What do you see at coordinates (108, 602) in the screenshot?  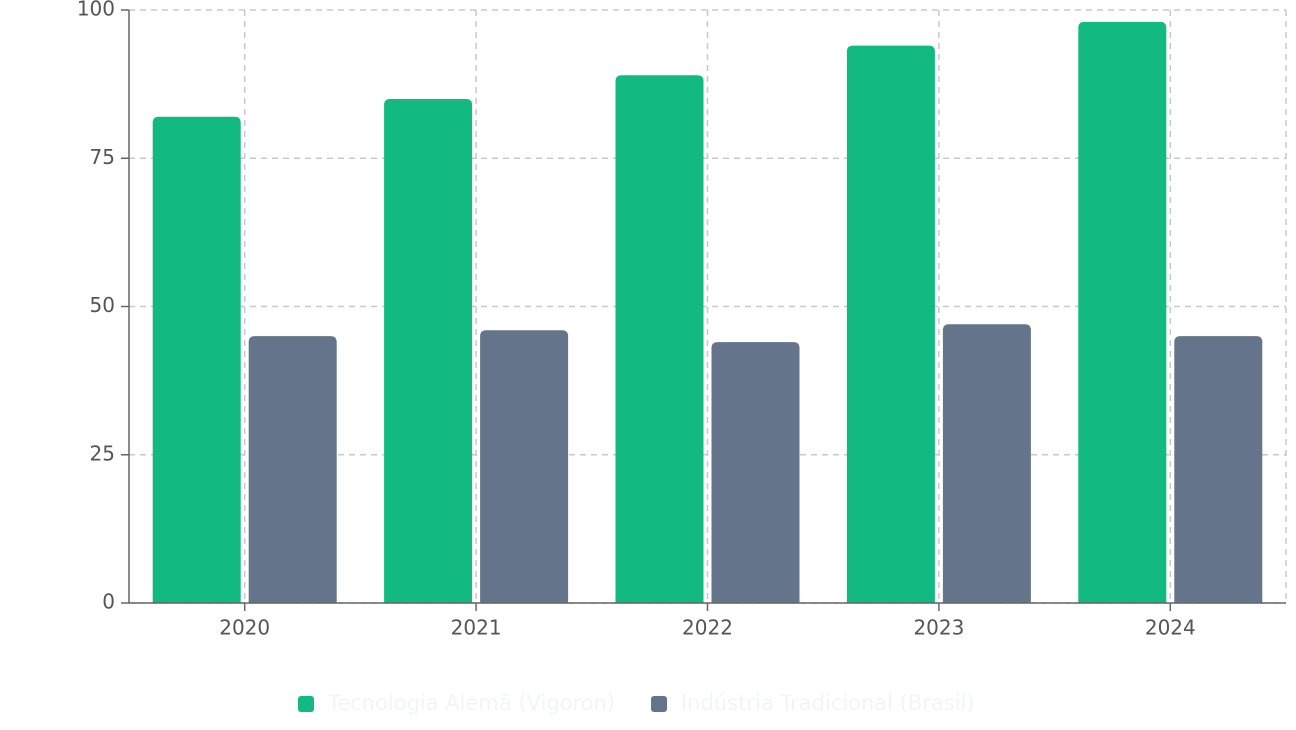 I see `y-tick-label: 0` at bounding box center [108, 602].